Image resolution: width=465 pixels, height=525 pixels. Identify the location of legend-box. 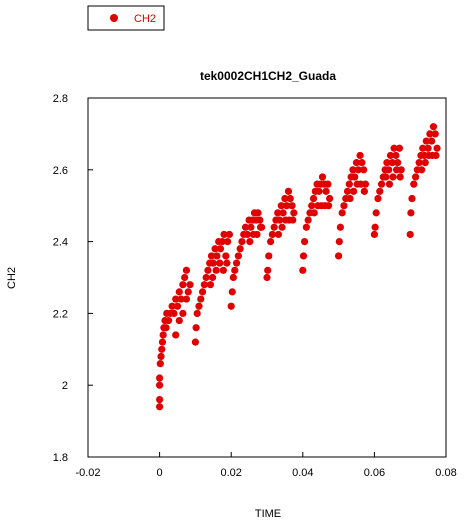
(126, 18).